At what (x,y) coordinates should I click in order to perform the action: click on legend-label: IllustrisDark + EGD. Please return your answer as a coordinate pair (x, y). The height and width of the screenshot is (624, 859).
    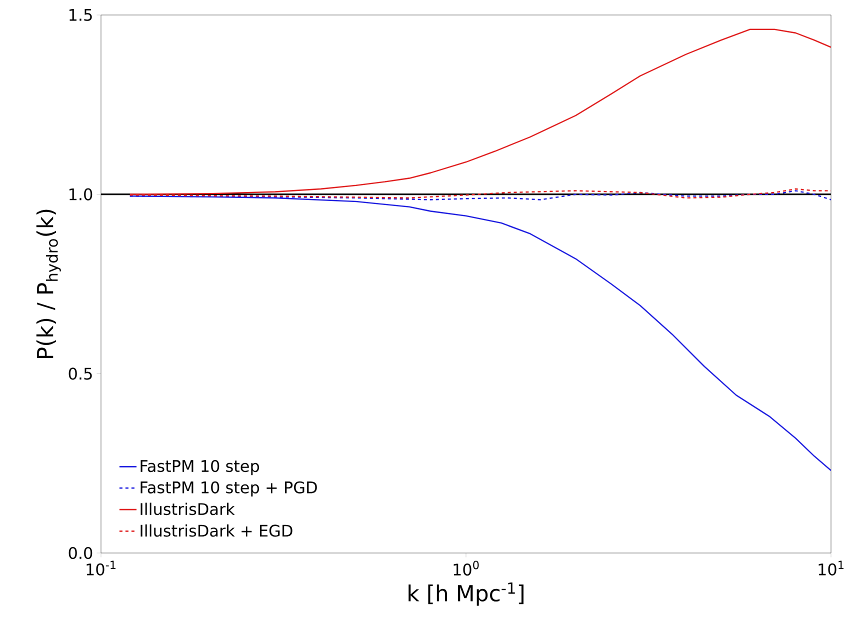
    Looking at the image, I should click on (216, 530).